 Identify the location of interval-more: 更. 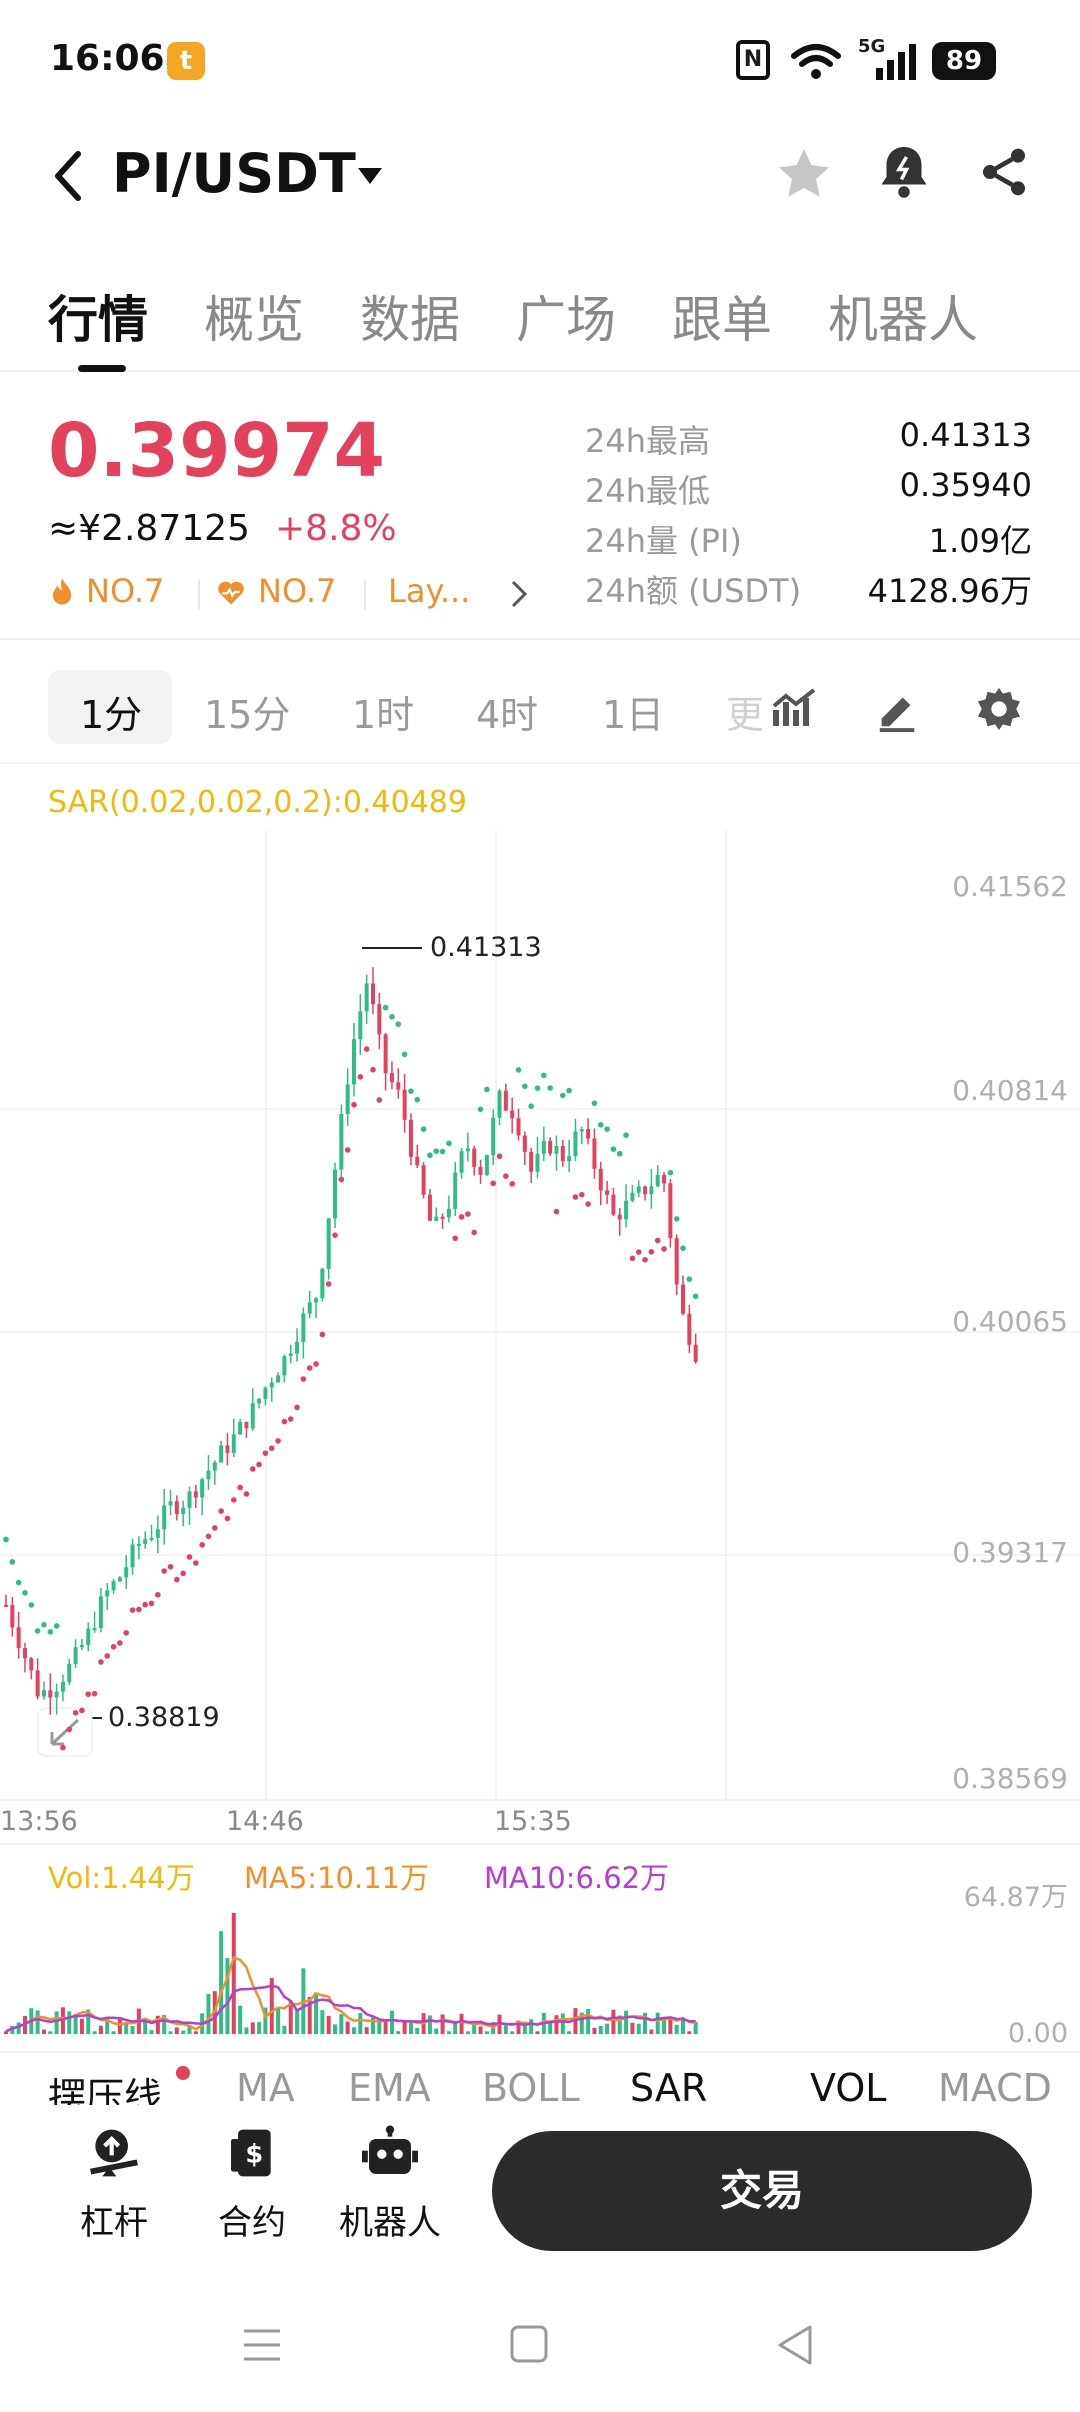
(745, 715).